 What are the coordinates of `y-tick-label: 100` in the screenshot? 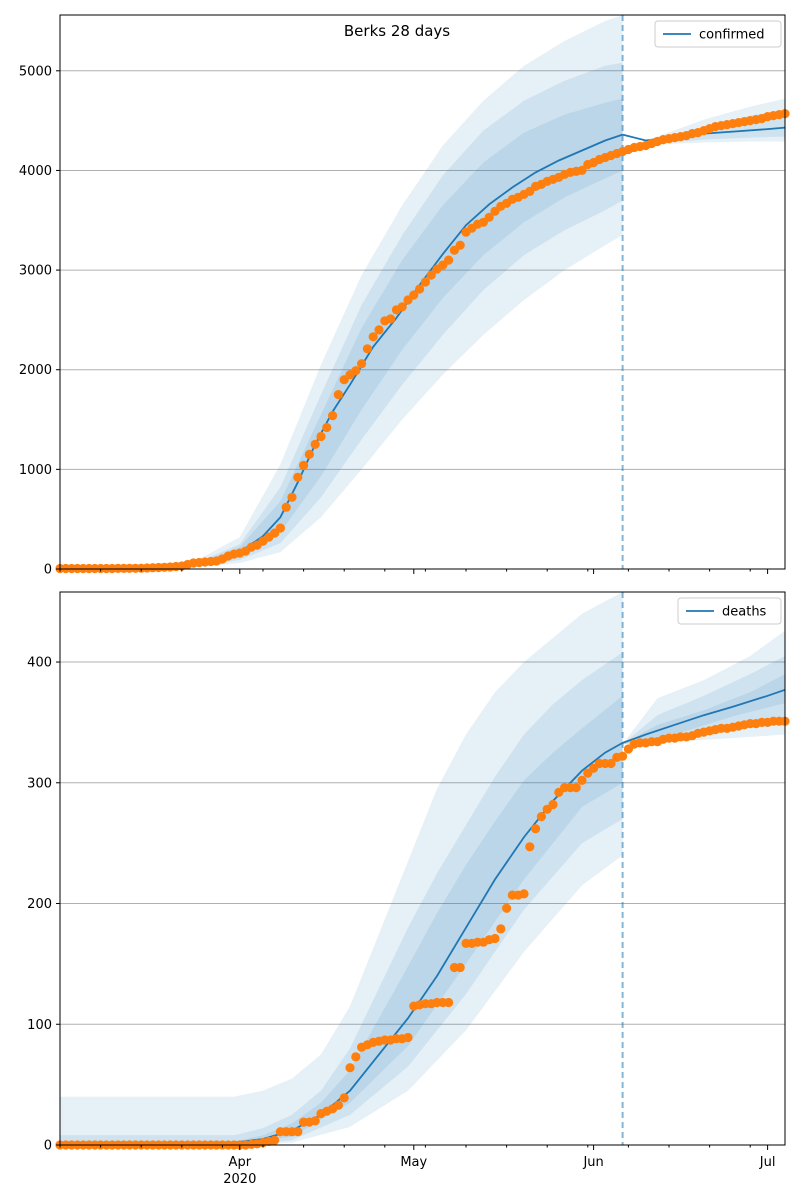 It's located at (39, 1025).